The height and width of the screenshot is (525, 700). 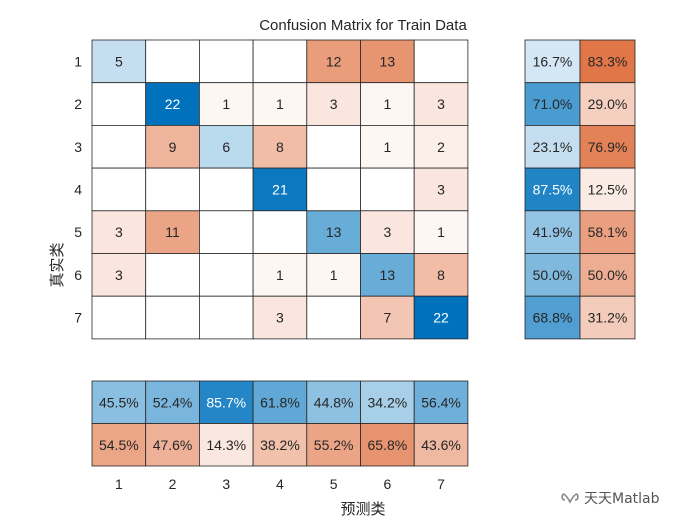 I want to click on matrix-cell-r1-c4, so click(x=280, y=61).